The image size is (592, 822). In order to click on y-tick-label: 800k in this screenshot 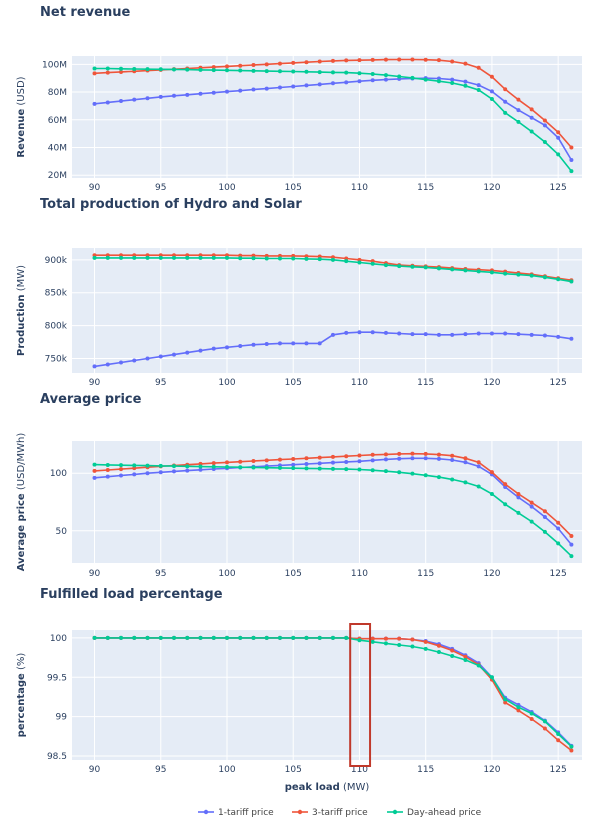, I will do `click(56, 327)`.